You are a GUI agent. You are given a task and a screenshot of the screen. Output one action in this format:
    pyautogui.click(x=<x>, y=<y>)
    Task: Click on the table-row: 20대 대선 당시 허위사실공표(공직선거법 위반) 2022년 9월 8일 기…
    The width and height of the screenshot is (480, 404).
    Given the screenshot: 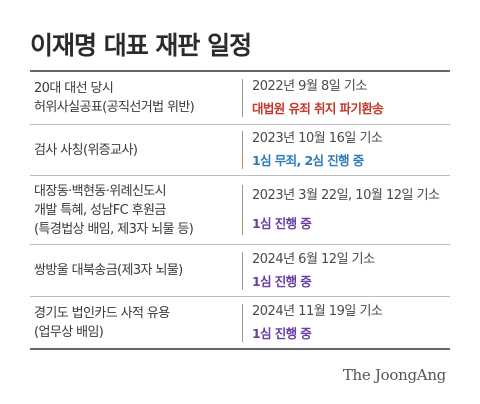 What is the action you would take?
    pyautogui.click(x=240, y=98)
    